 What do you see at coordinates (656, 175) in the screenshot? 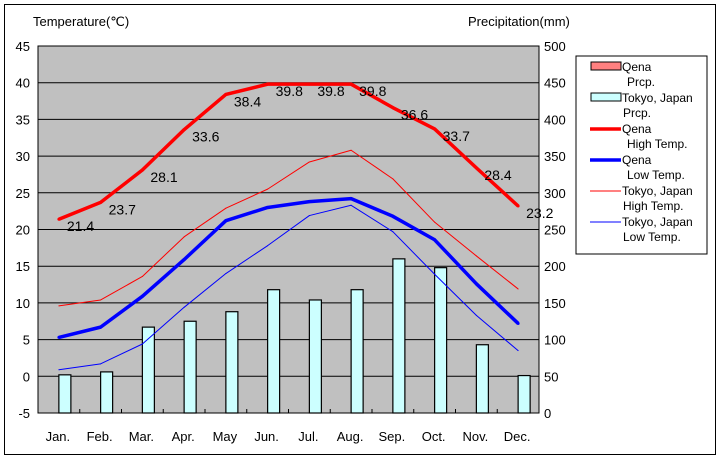
I see `legend-label: Low Temp.` at bounding box center [656, 175].